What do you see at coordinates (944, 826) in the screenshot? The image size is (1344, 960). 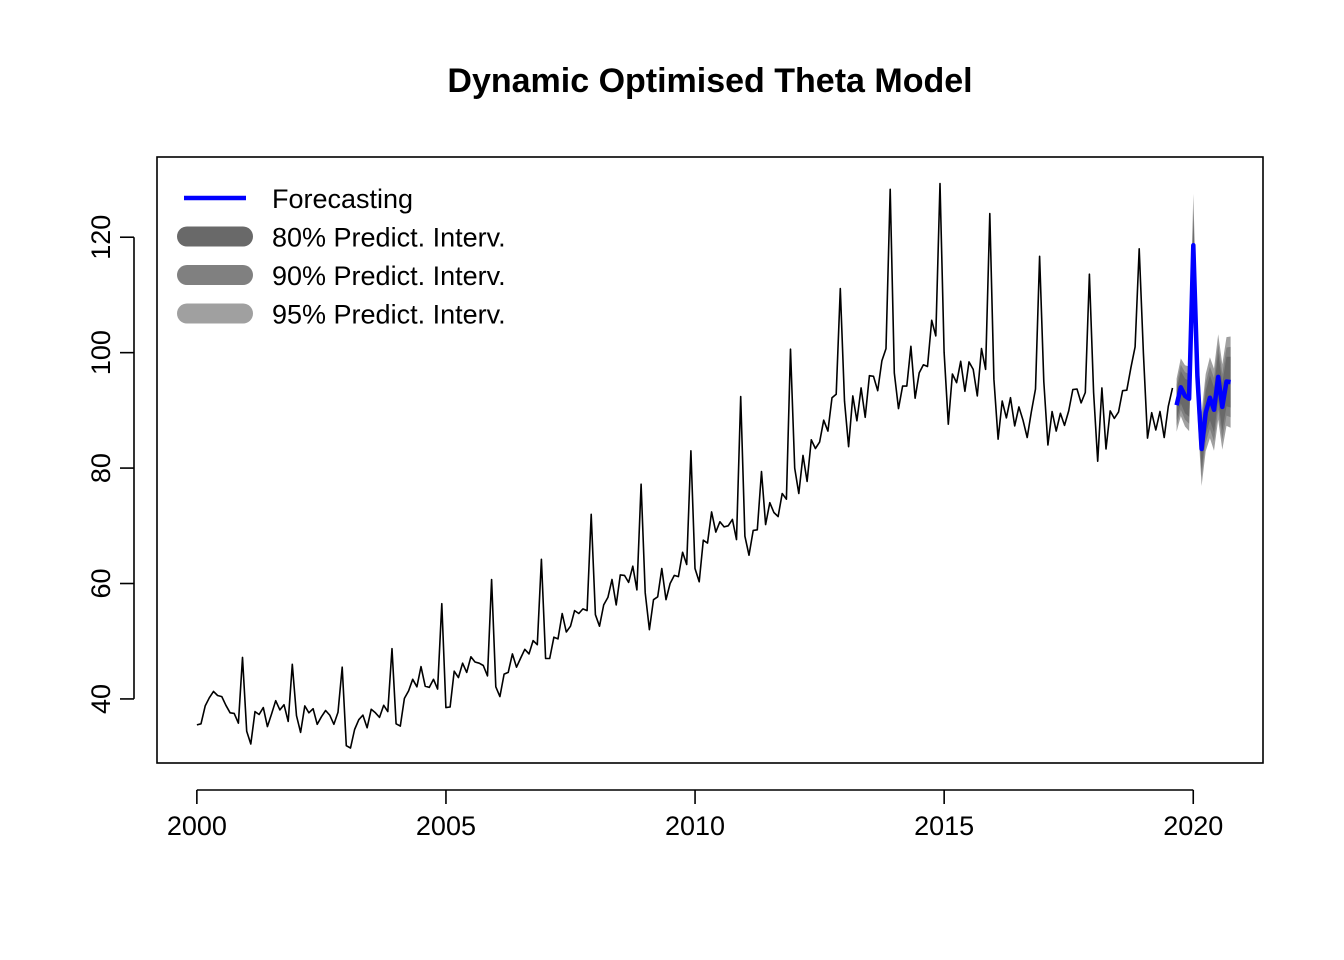 I see `x-tick-label: 2015` at bounding box center [944, 826].